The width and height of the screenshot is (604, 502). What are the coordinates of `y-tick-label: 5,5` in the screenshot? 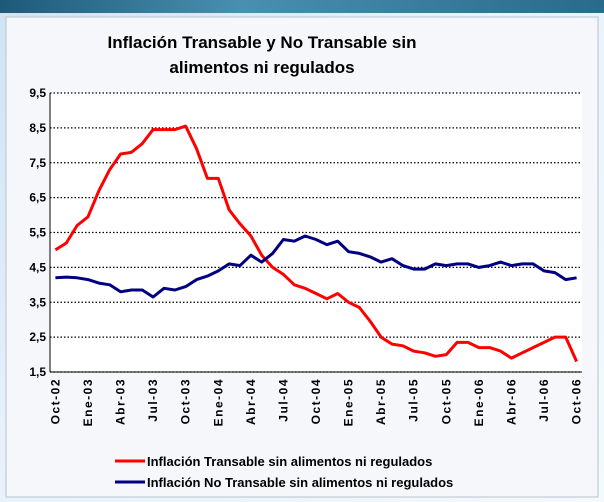 It's located at (37, 233).